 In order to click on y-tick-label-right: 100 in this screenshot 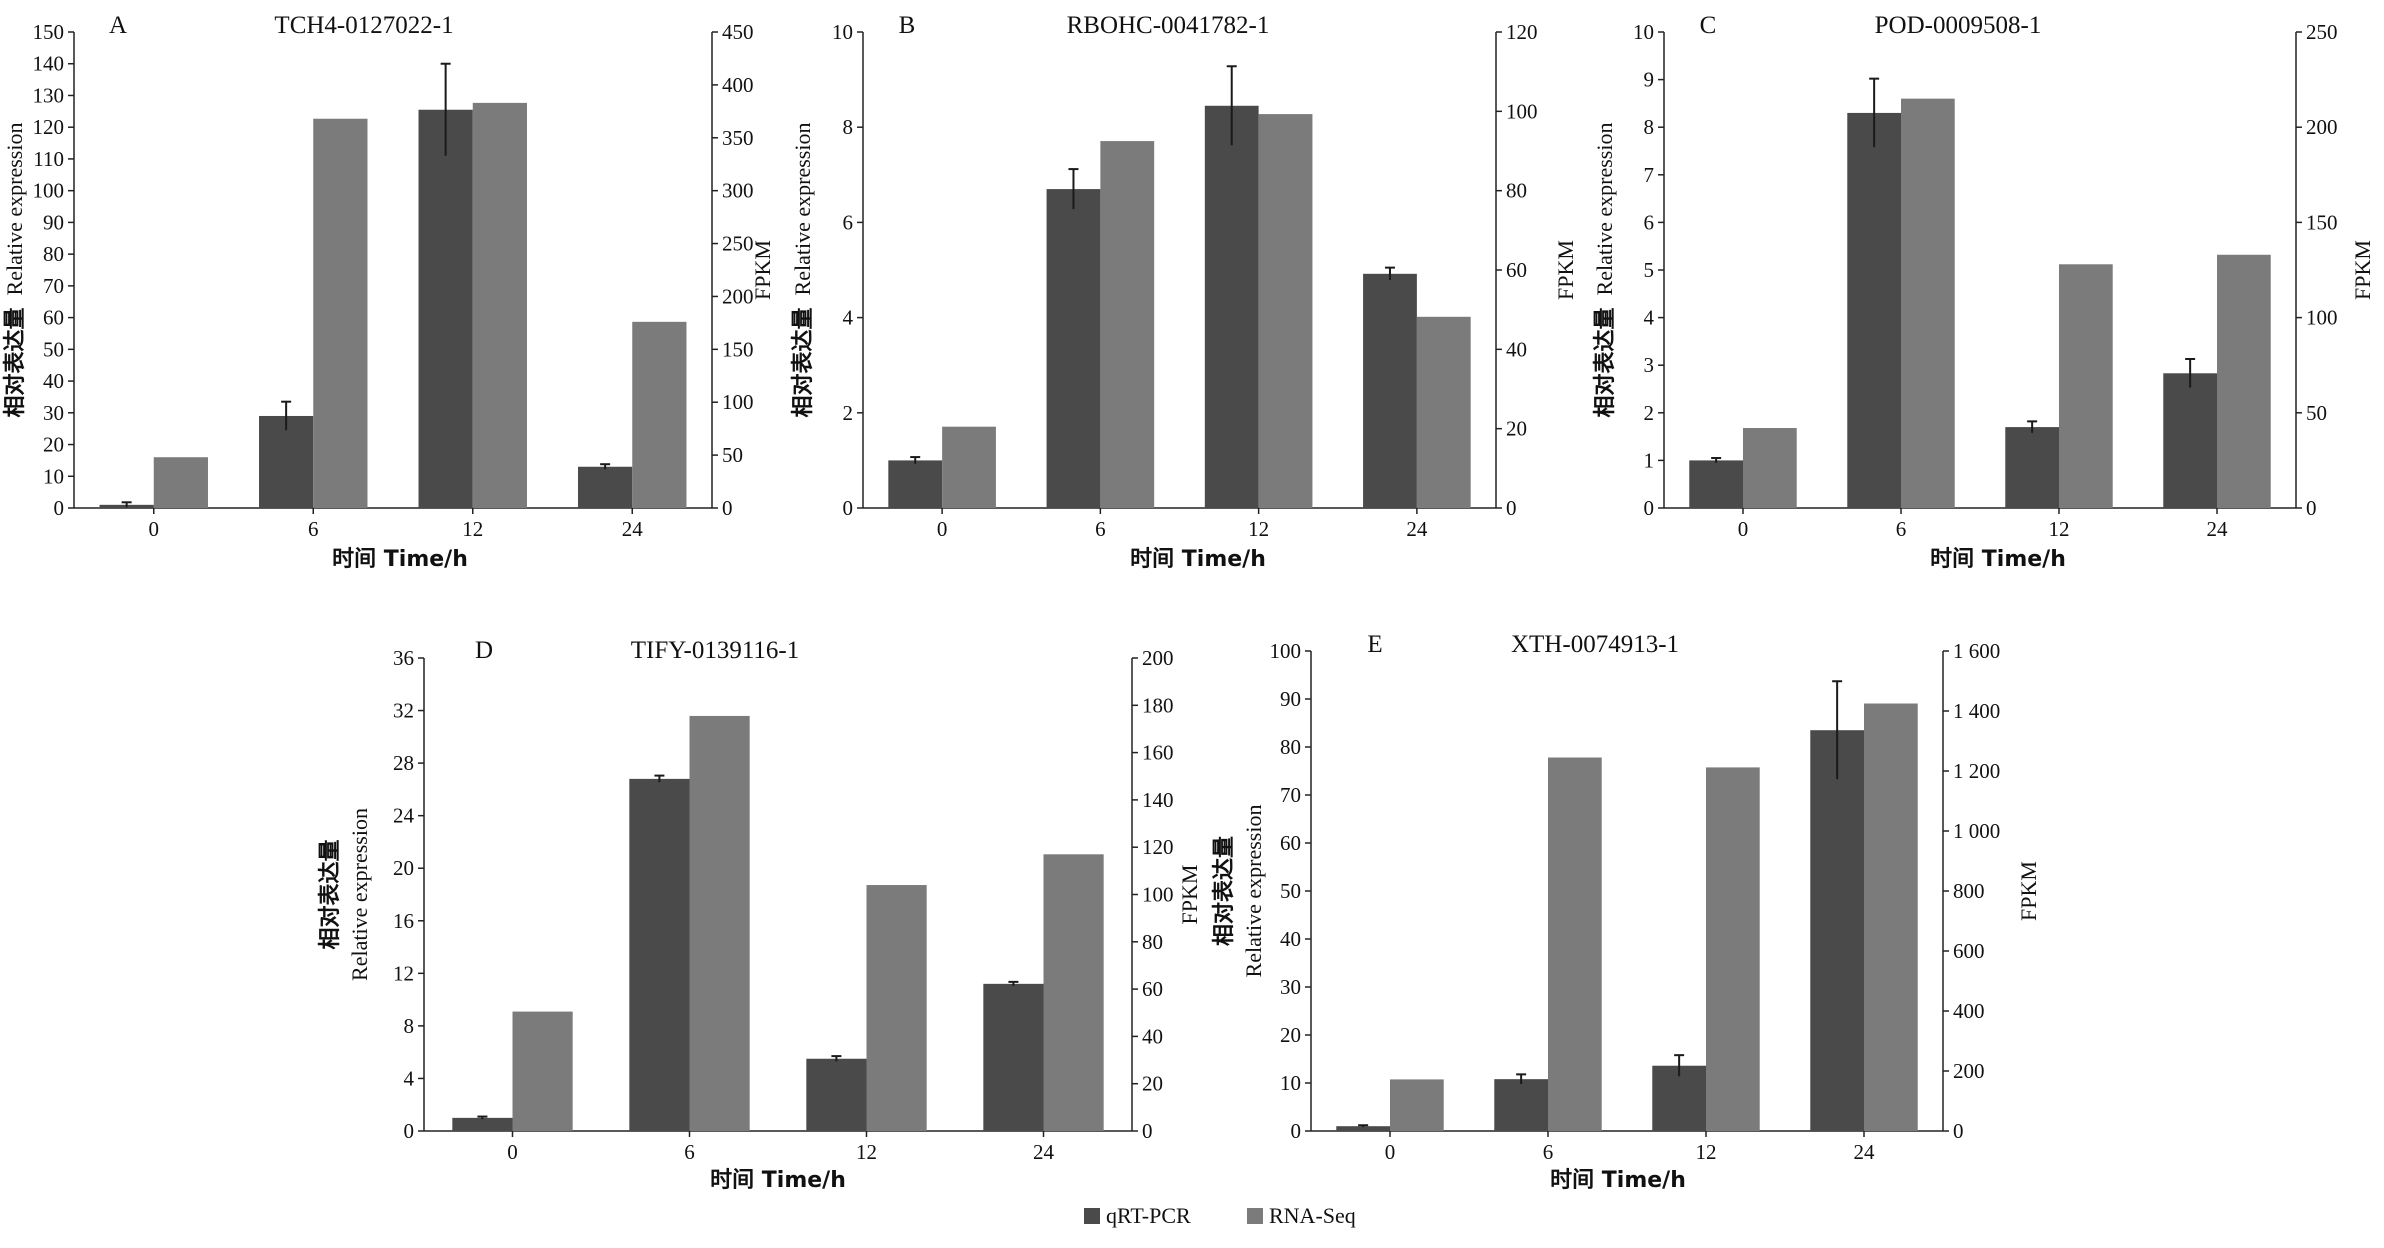, I will do `click(738, 402)`.